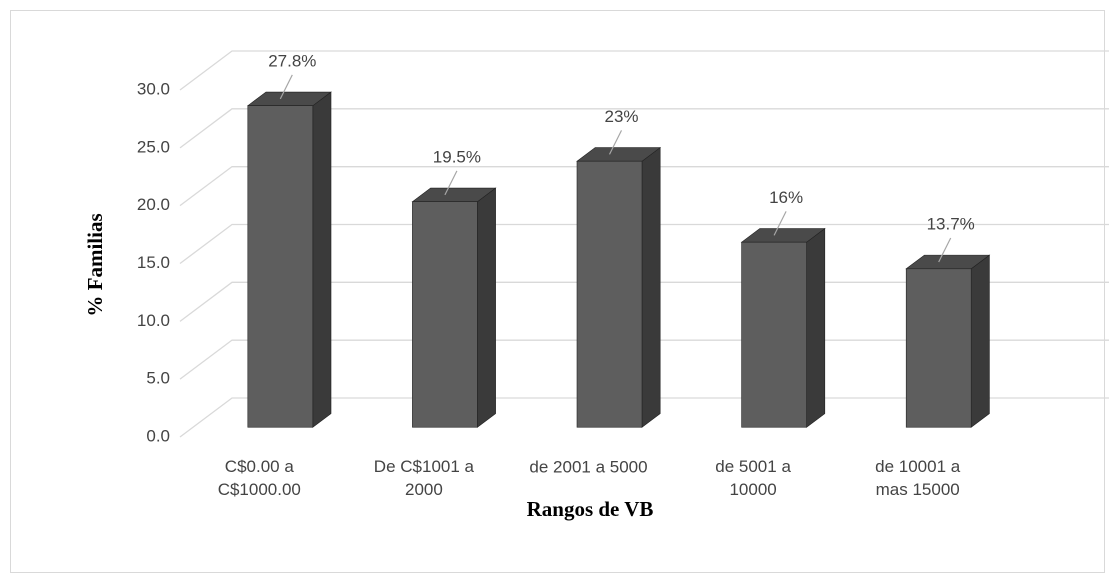 The height and width of the screenshot is (588, 1115). What do you see at coordinates (590, 509) in the screenshot?
I see `x-axis-title: Rangos de VB` at bounding box center [590, 509].